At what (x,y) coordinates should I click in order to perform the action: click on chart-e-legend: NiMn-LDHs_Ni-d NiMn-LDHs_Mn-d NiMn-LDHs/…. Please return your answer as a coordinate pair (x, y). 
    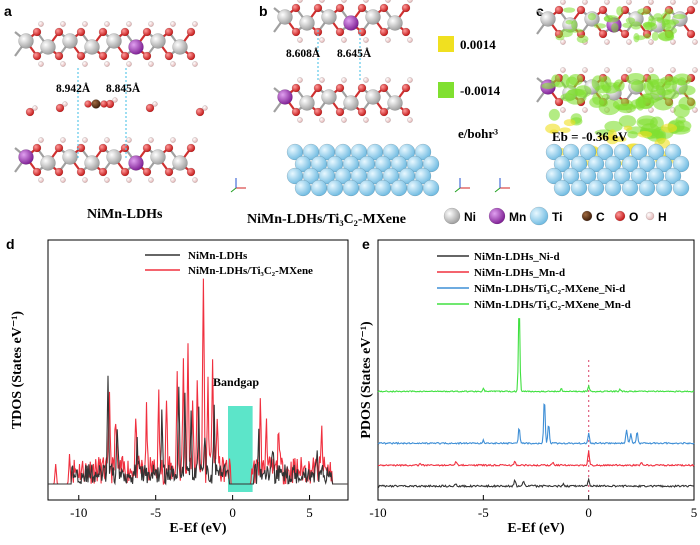
    Looking at the image, I should click on (534, 281).